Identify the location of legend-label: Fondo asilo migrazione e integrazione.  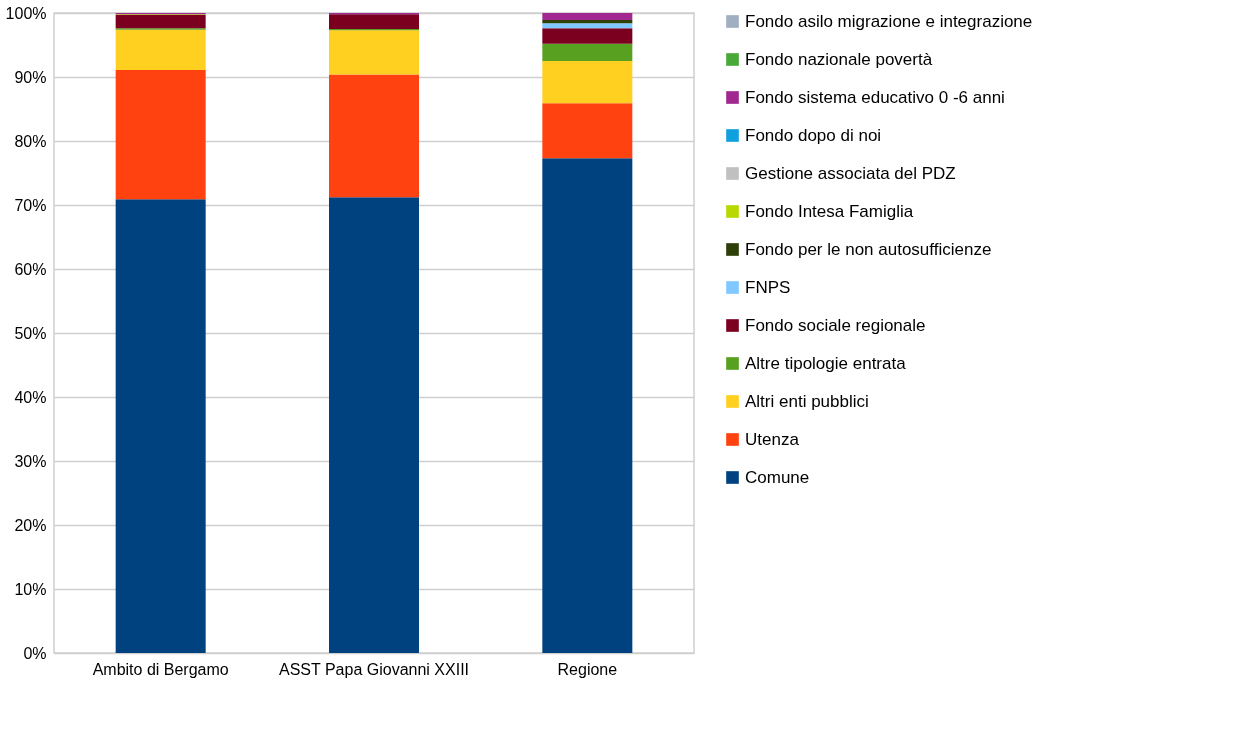
(889, 21).